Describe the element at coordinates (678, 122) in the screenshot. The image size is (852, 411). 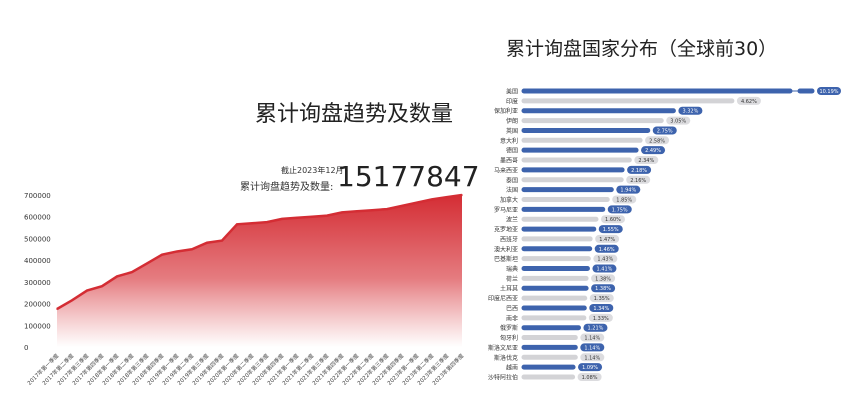
I see `value-label: 3.05%` at that location.